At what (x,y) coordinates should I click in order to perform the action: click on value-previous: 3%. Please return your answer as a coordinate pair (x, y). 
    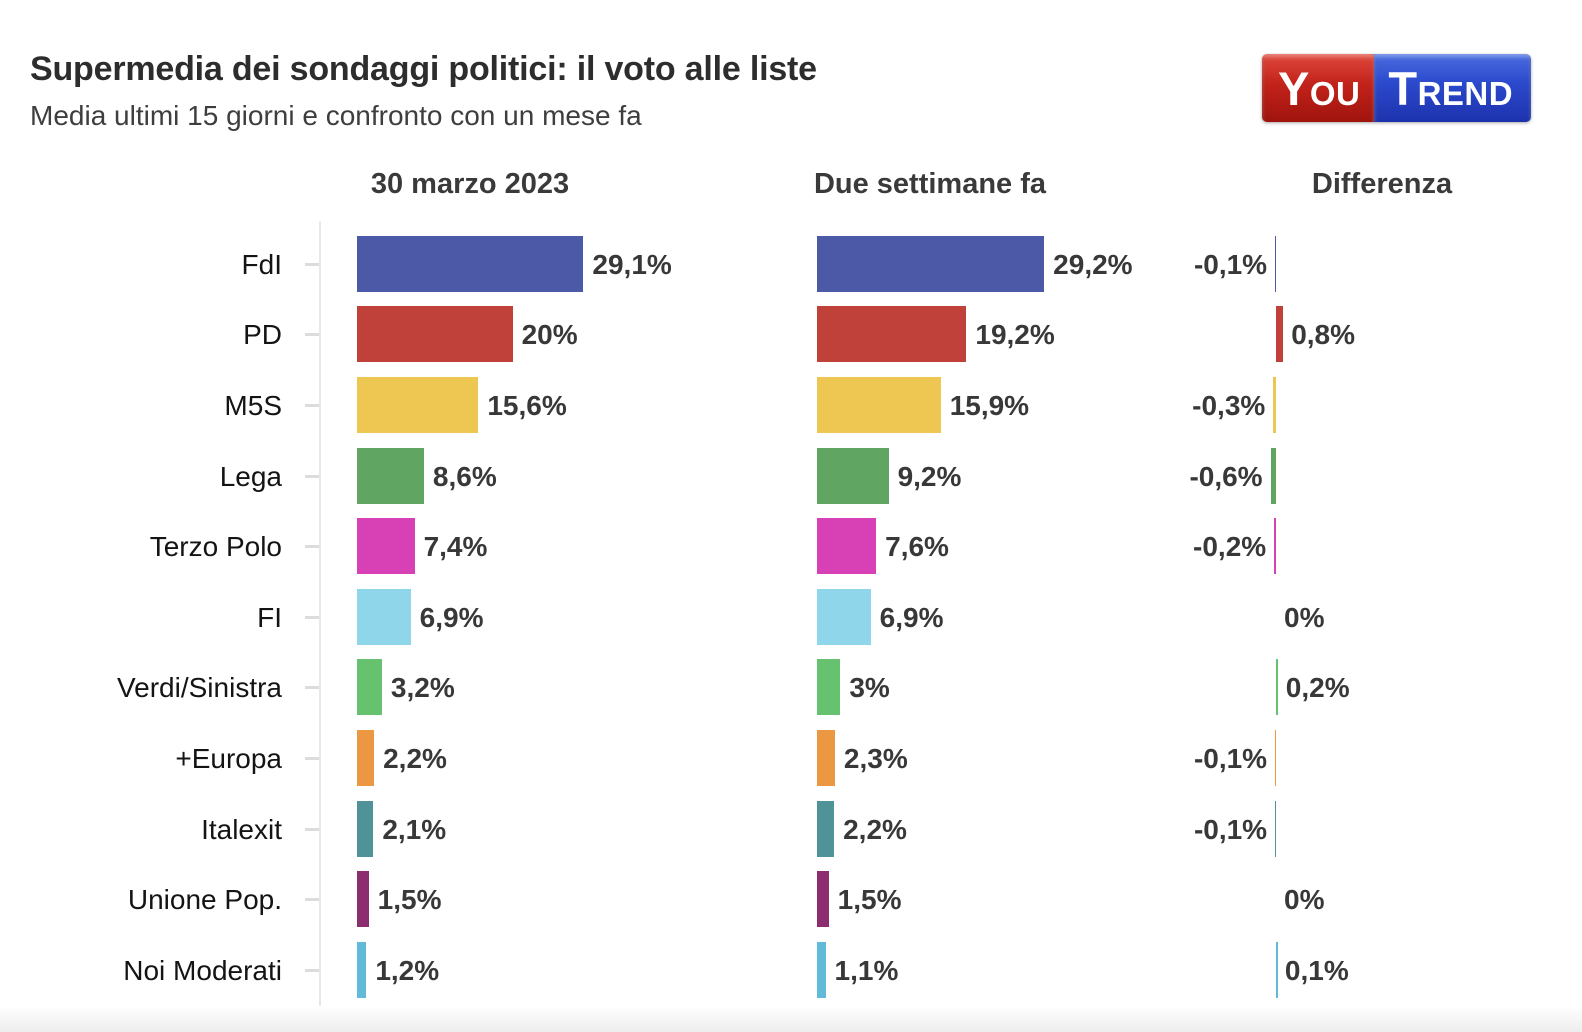
    Looking at the image, I should click on (869, 688).